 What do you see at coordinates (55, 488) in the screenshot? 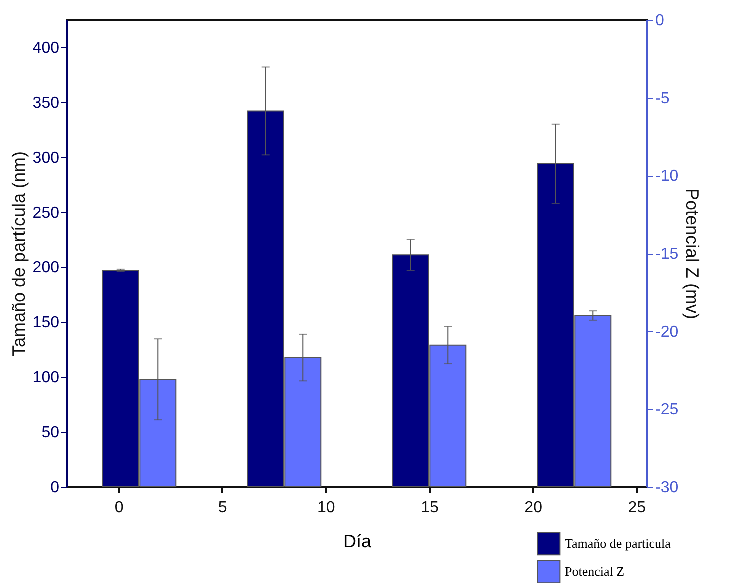
I see `y-tick-label: 0` at bounding box center [55, 488].